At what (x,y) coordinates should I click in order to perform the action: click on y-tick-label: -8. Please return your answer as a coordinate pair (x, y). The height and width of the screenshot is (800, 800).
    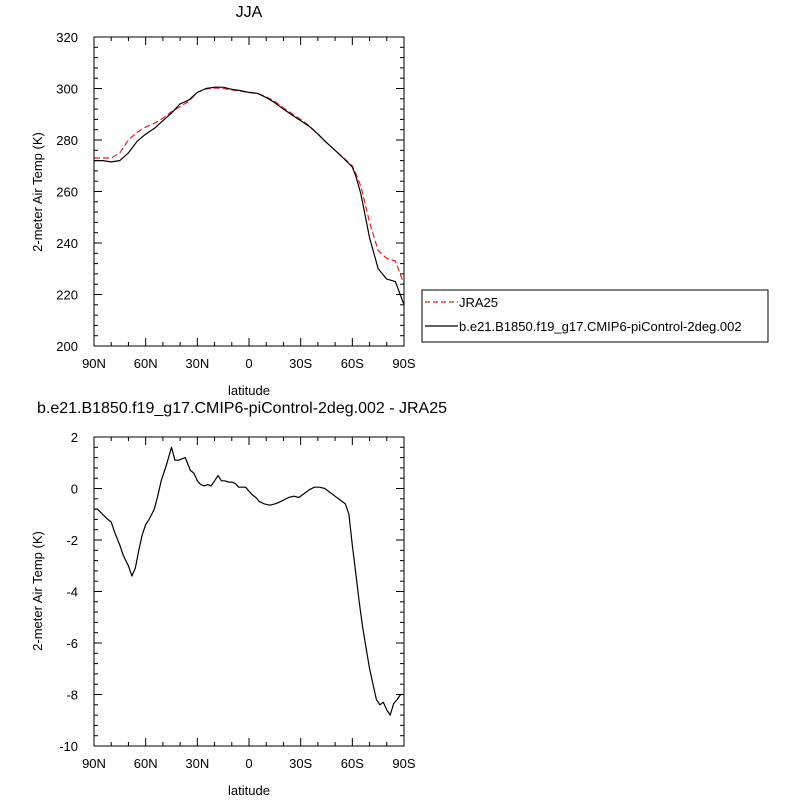
    Looking at the image, I should click on (72, 695).